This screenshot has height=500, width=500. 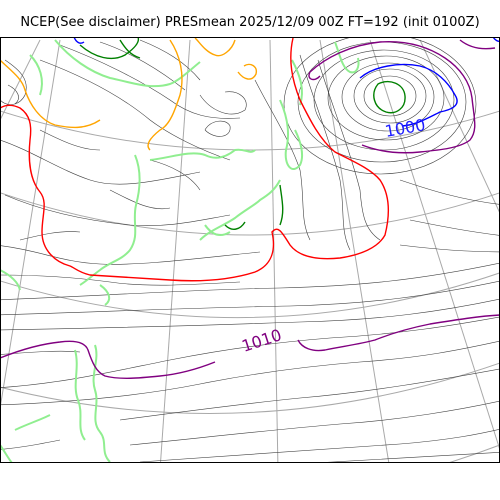 I want to click on contour-label-1010: 1010, so click(x=261, y=340).